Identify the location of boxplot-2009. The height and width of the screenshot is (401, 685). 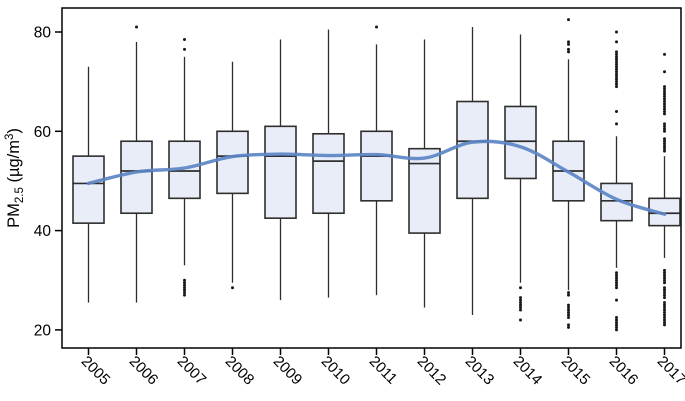
(280, 170).